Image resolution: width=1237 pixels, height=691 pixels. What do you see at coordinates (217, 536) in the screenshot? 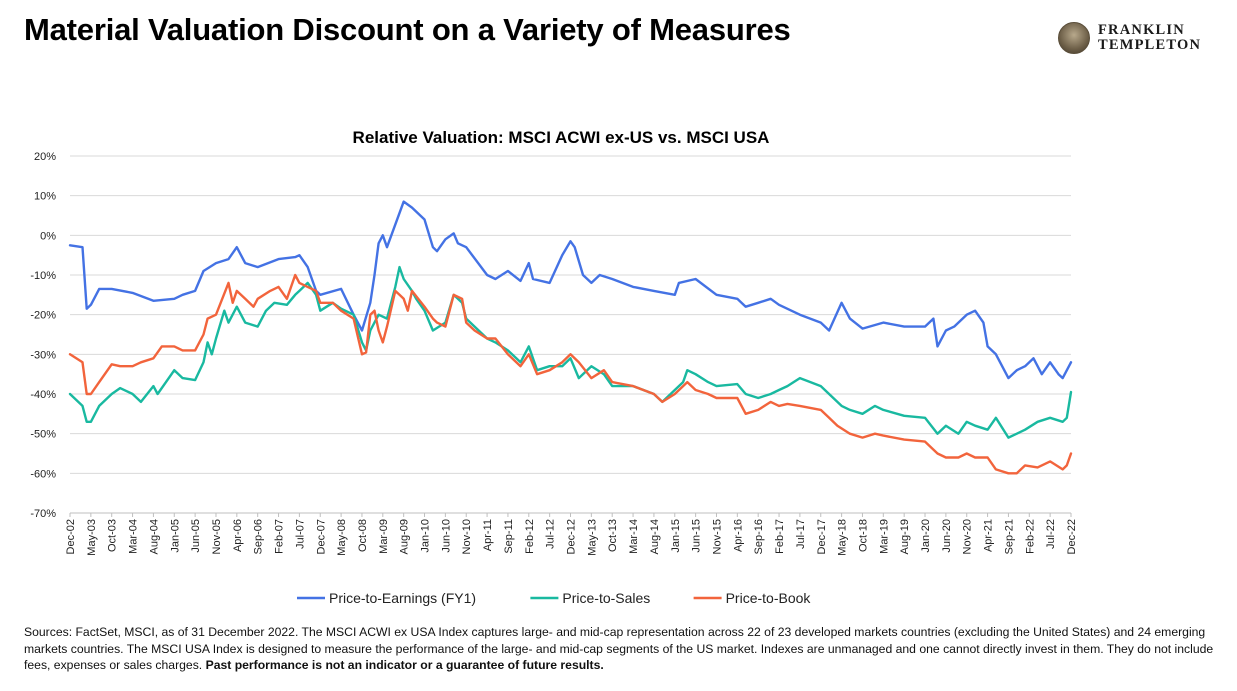
I see `x-tick-label: Nov-05` at bounding box center [217, 536].